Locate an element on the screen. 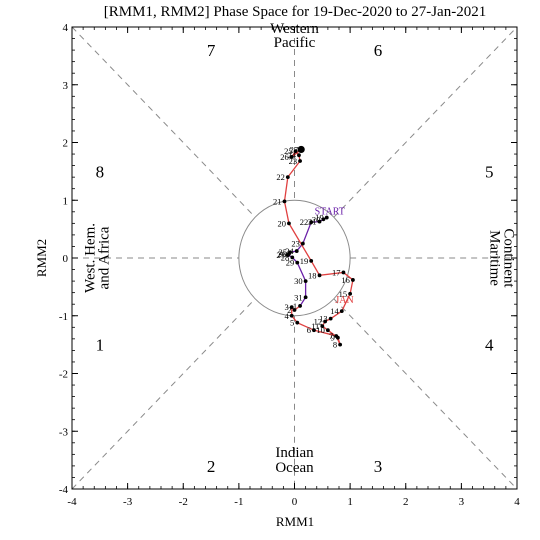 This screenshot has height=540, width=540. day-label: 29 is located at coordinates (290, 263).